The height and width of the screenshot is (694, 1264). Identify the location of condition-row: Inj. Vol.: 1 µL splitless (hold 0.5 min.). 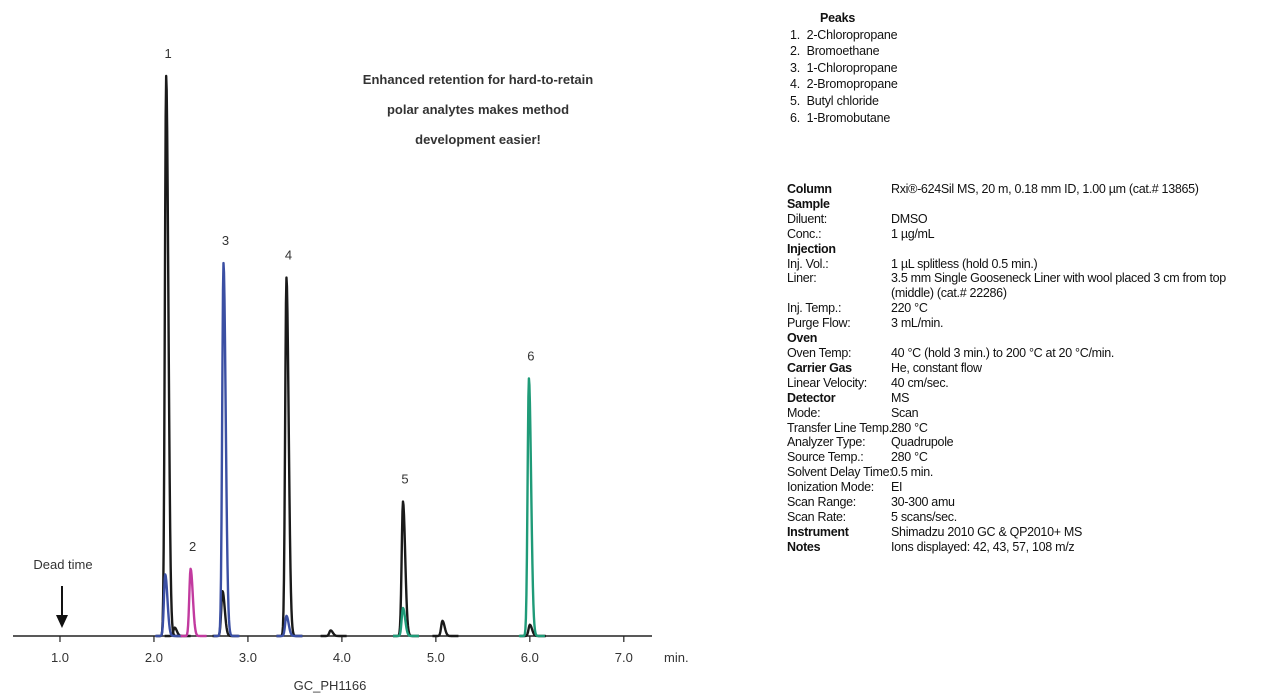
(1024, 264).